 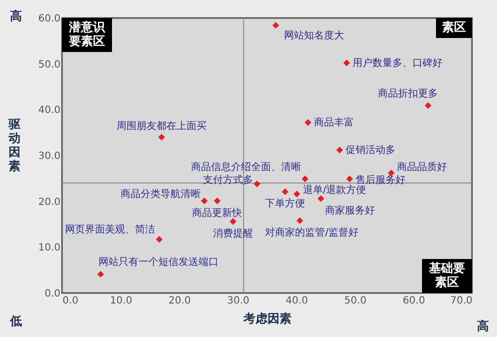 What do you see at coordinates (414, 301) in the screenshot?
I see `x-tick-label: 60.0` at bounding box center [414, 301].